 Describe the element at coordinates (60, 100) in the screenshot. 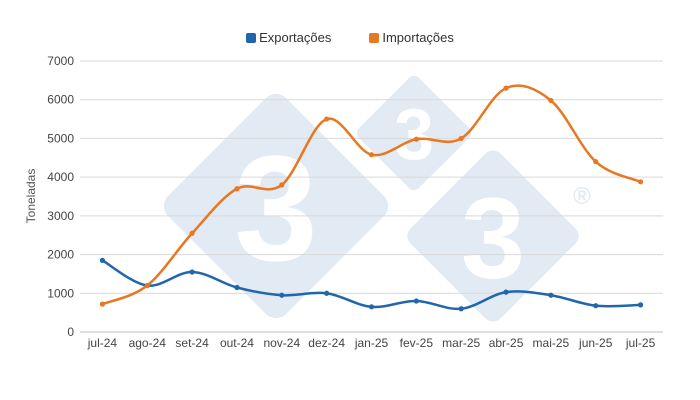

I see `y-tick-label: 6000` at that location.